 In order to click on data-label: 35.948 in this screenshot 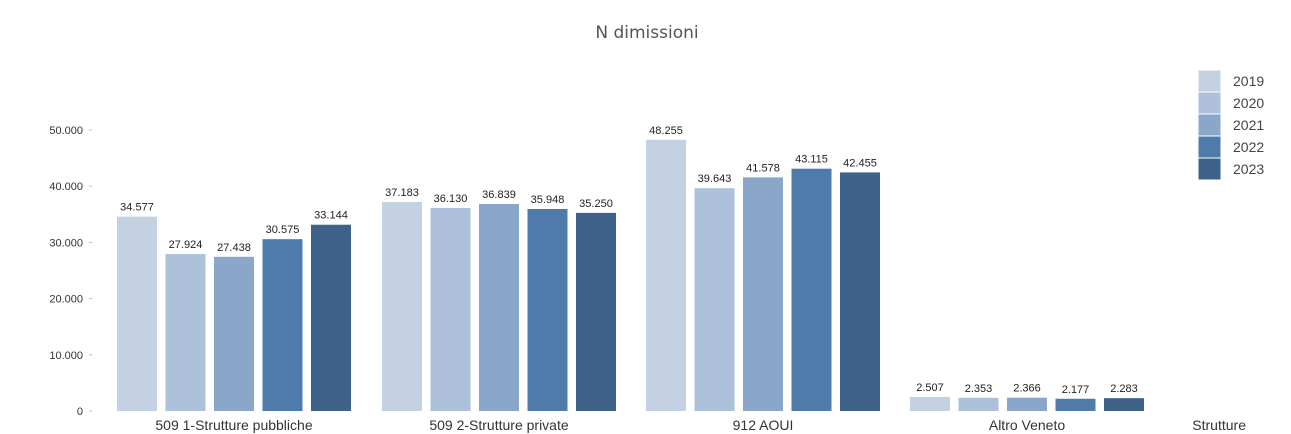, I will do `click(548, 200)`.